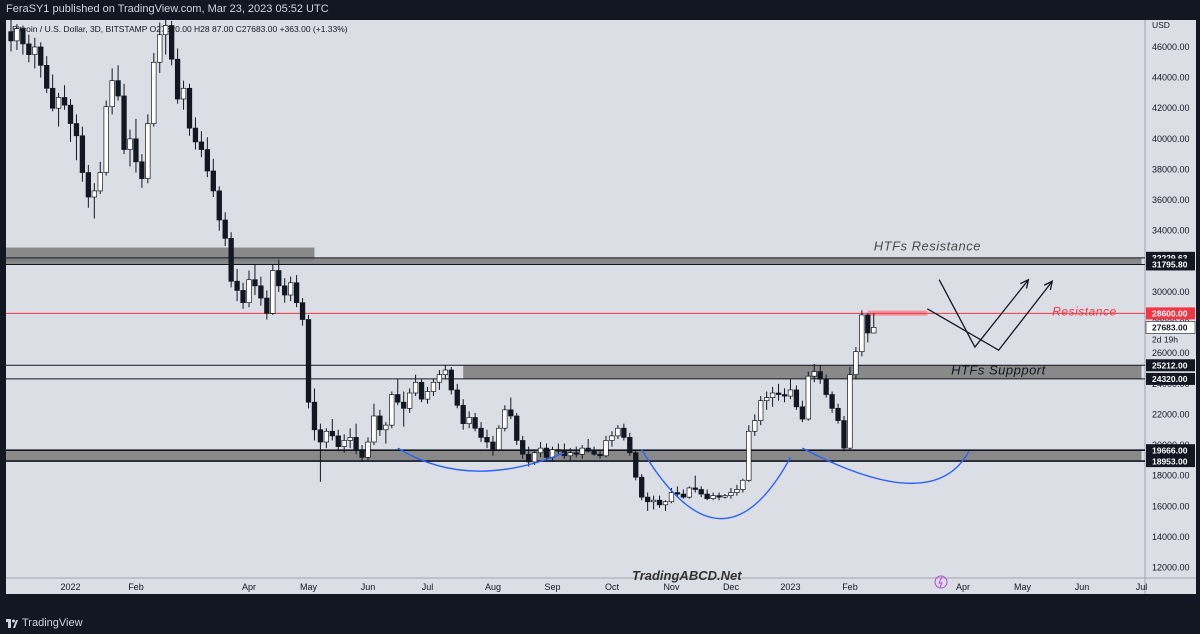 The height and width of the screenshot is (634, 1200). Describe the element at coordinates (671, 587) in the screenshot. I see `x-tick-label: Nov` at that location.